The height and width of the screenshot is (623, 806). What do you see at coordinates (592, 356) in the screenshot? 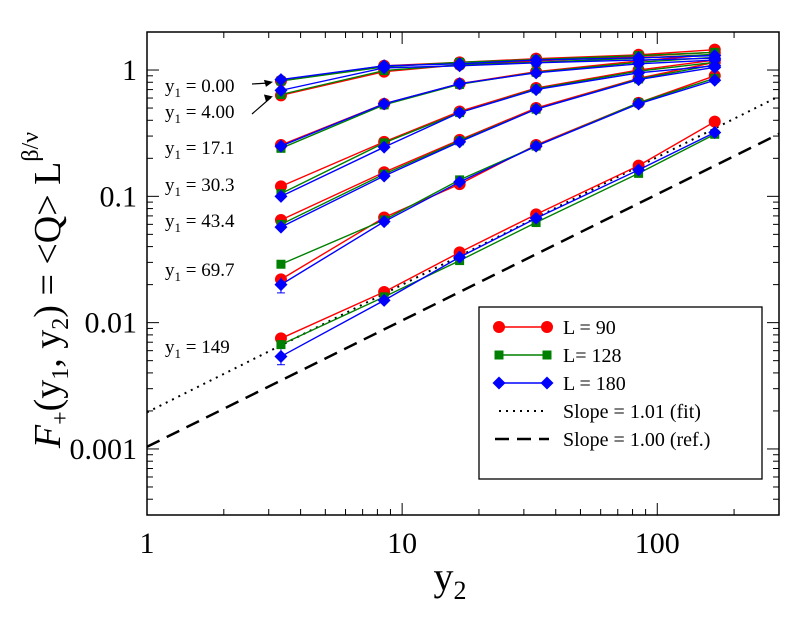
I see `legend-label: L= 128` at bounding box center [592, 356].